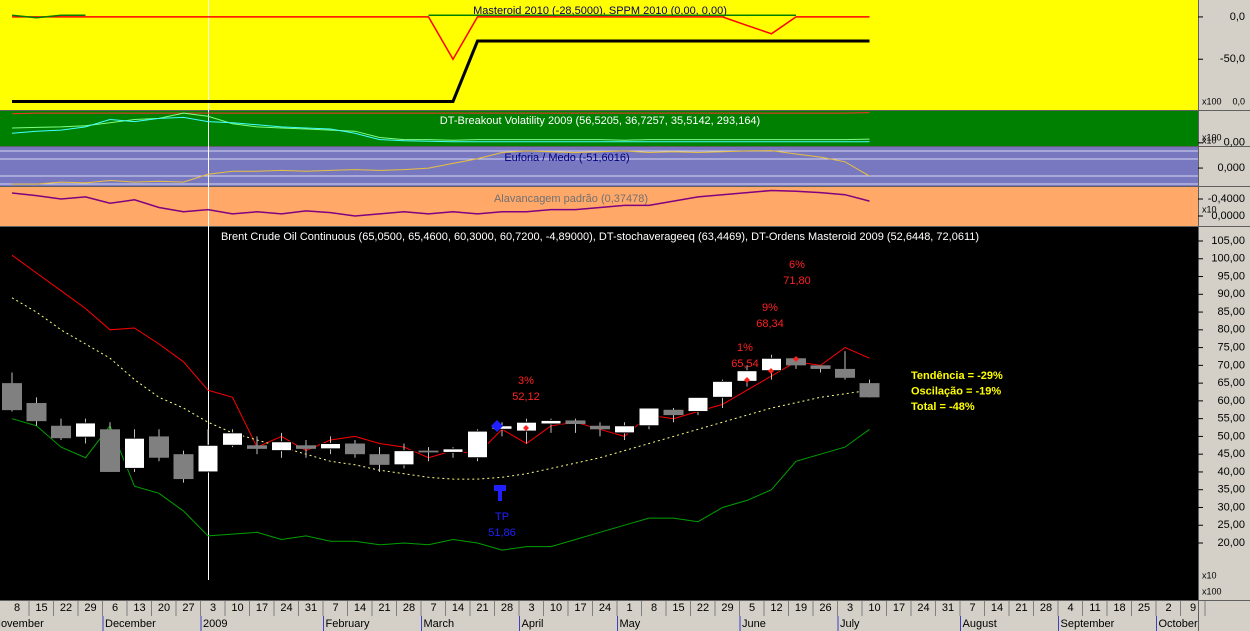 This screenshot has height=631, width=1250. I want to click on tp-arrow, so click(500, 493).